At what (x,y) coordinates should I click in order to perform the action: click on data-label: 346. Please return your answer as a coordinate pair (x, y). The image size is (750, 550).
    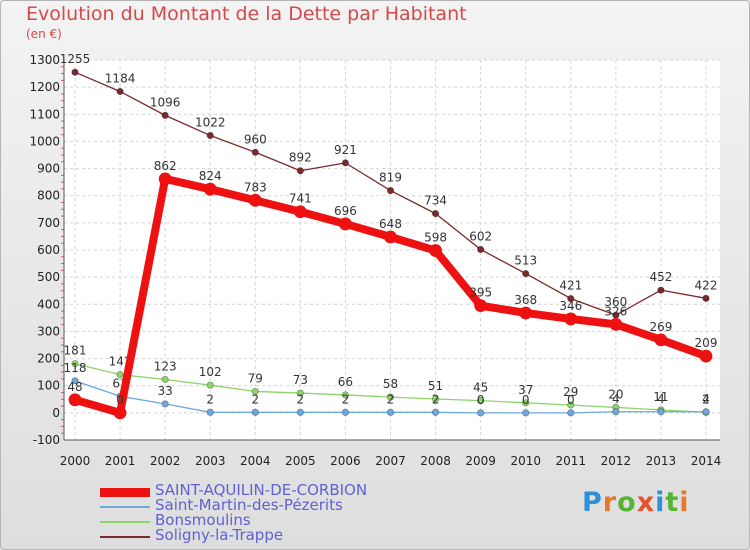
    Looking at the image, I should click on (570, 306).